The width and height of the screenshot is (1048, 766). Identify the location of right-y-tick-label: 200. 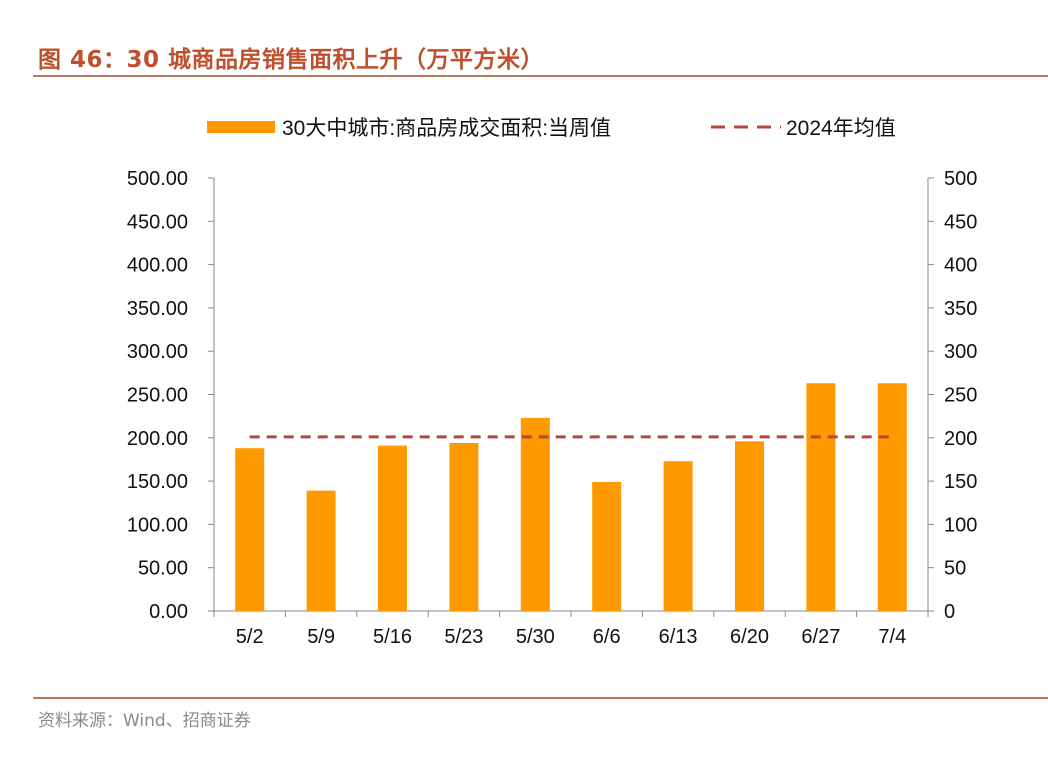
(960, 439).